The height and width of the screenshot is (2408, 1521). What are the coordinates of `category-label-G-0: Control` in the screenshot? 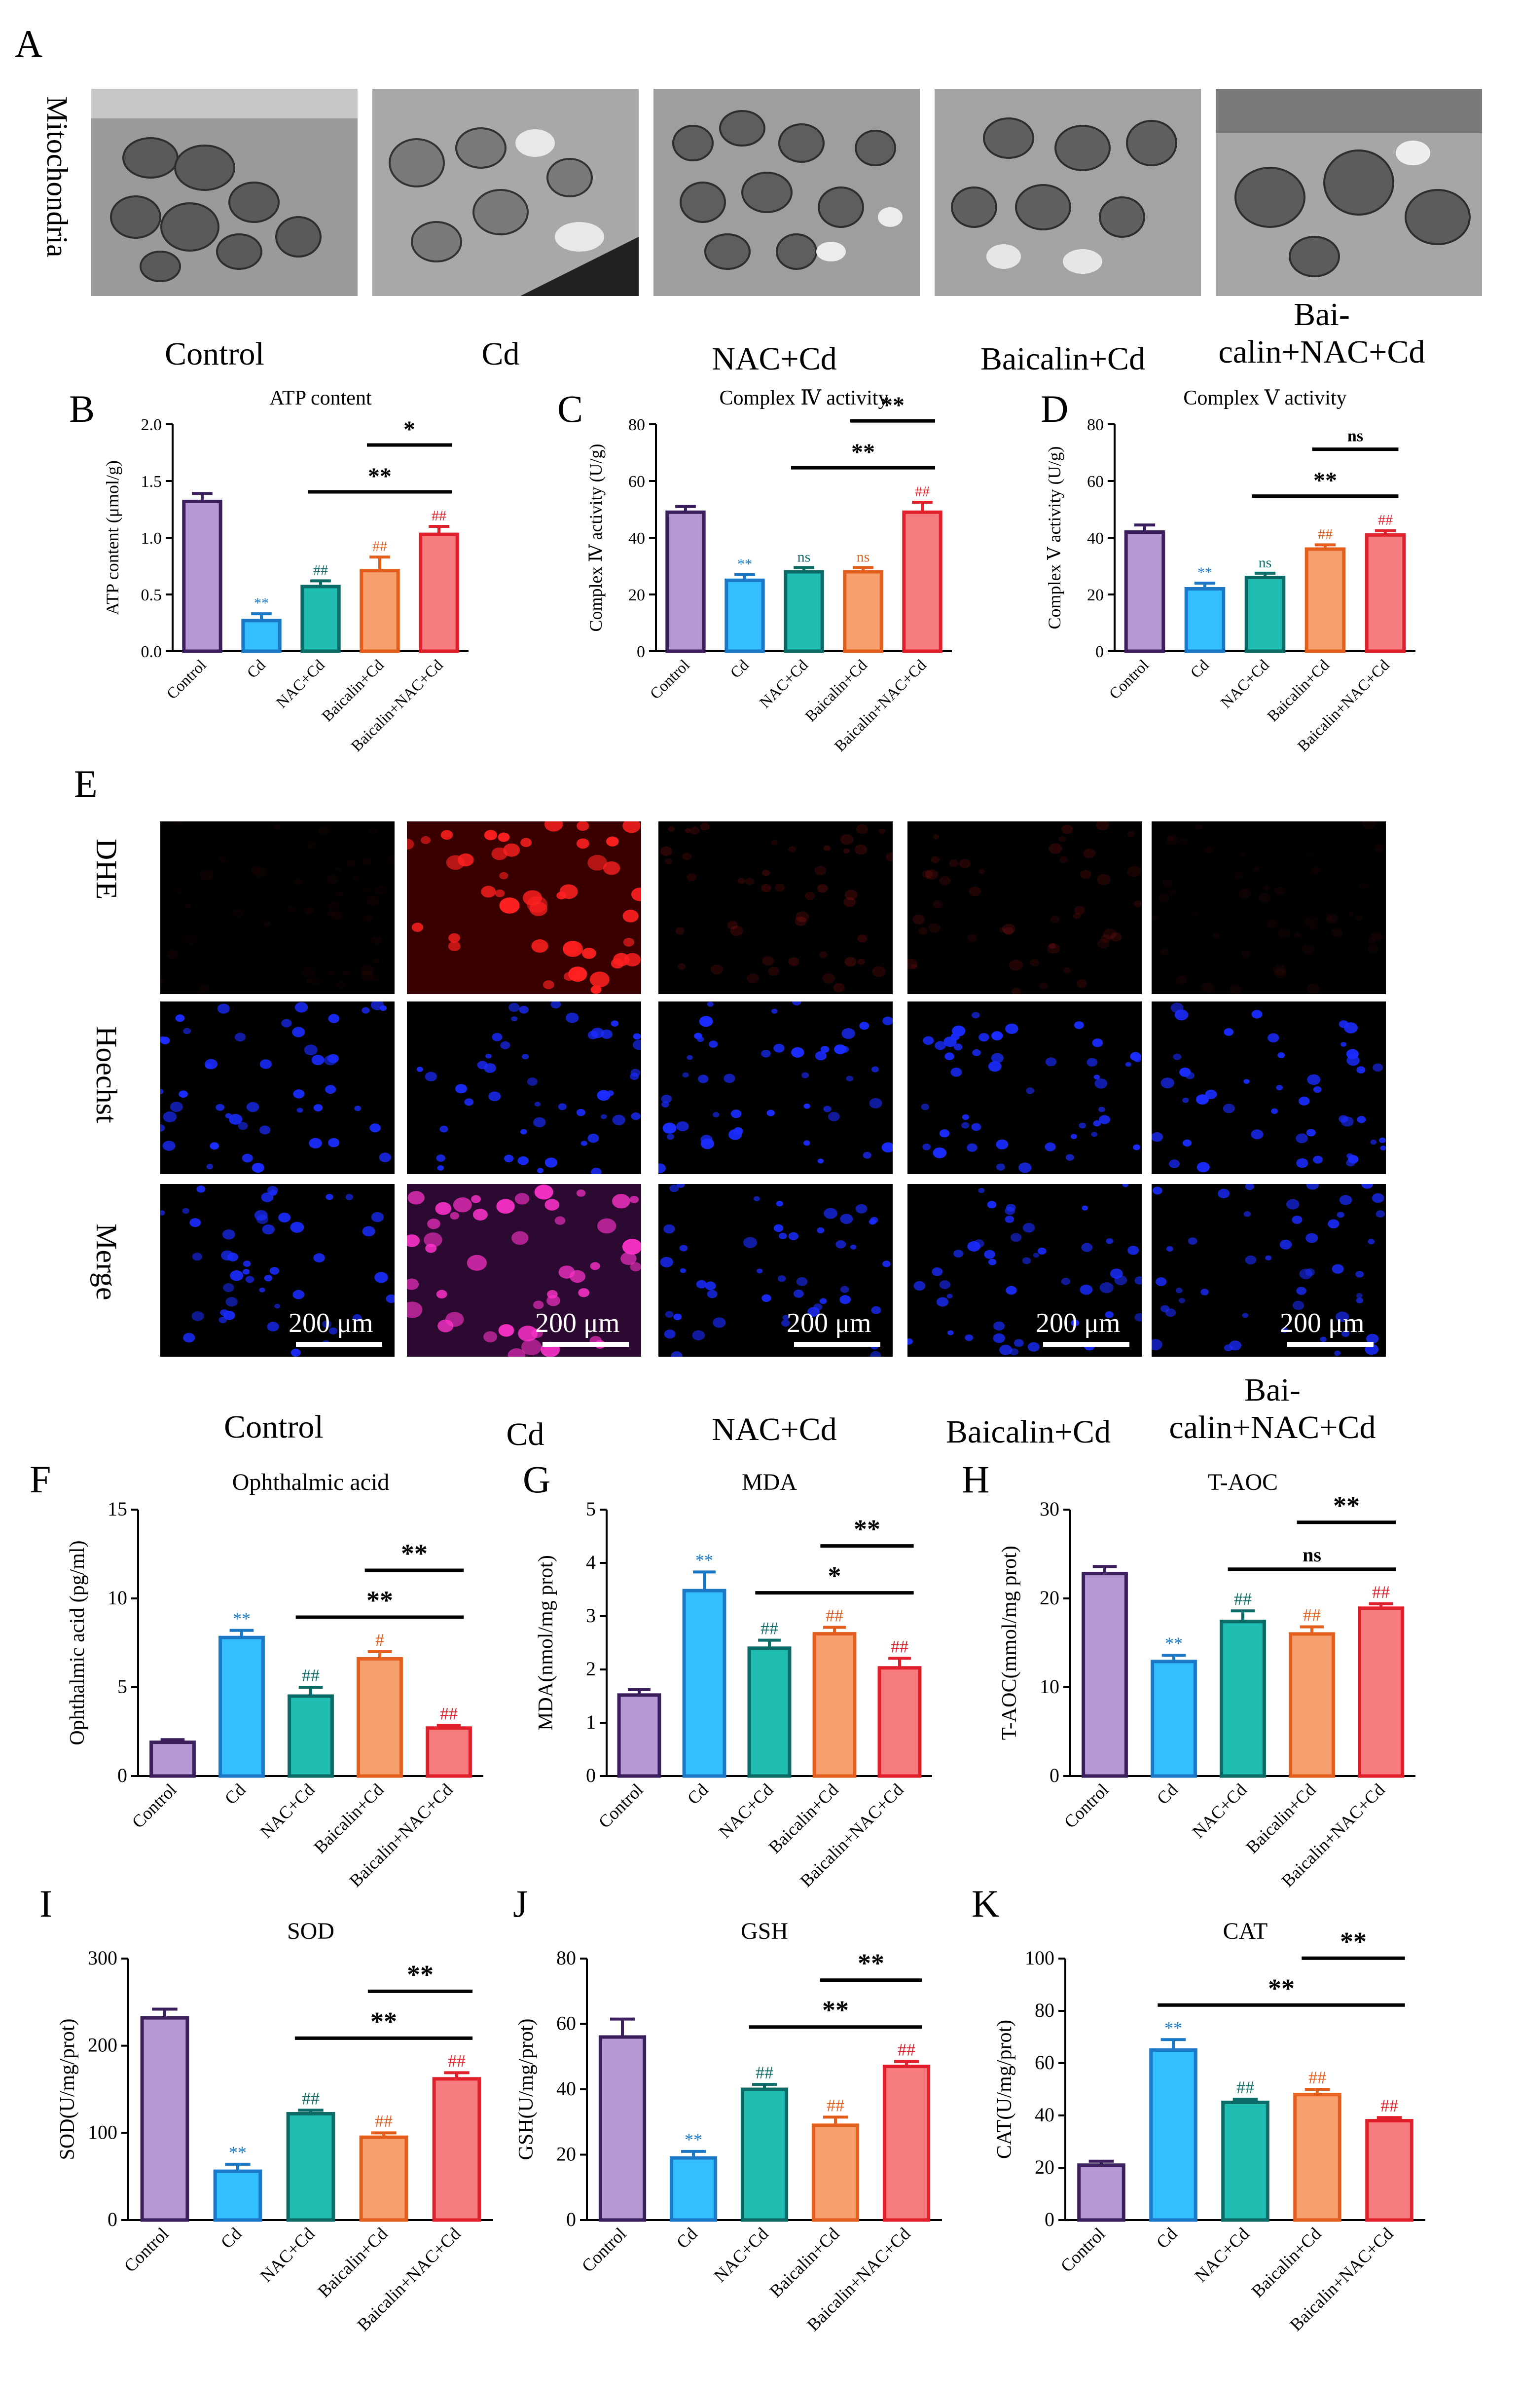 It's located at (621, 1805).